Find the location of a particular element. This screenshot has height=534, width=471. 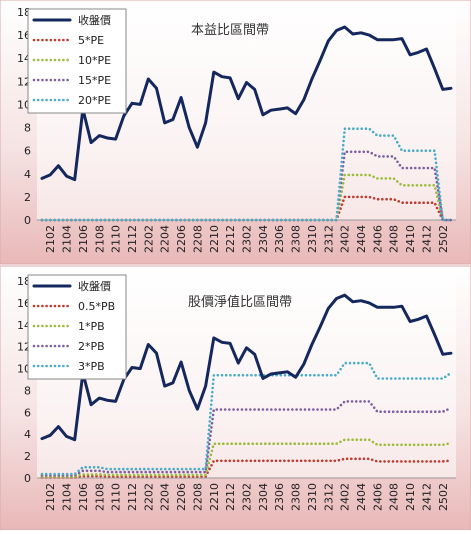

legend-label: 0.5*PB is located at coordinates (96, 306).